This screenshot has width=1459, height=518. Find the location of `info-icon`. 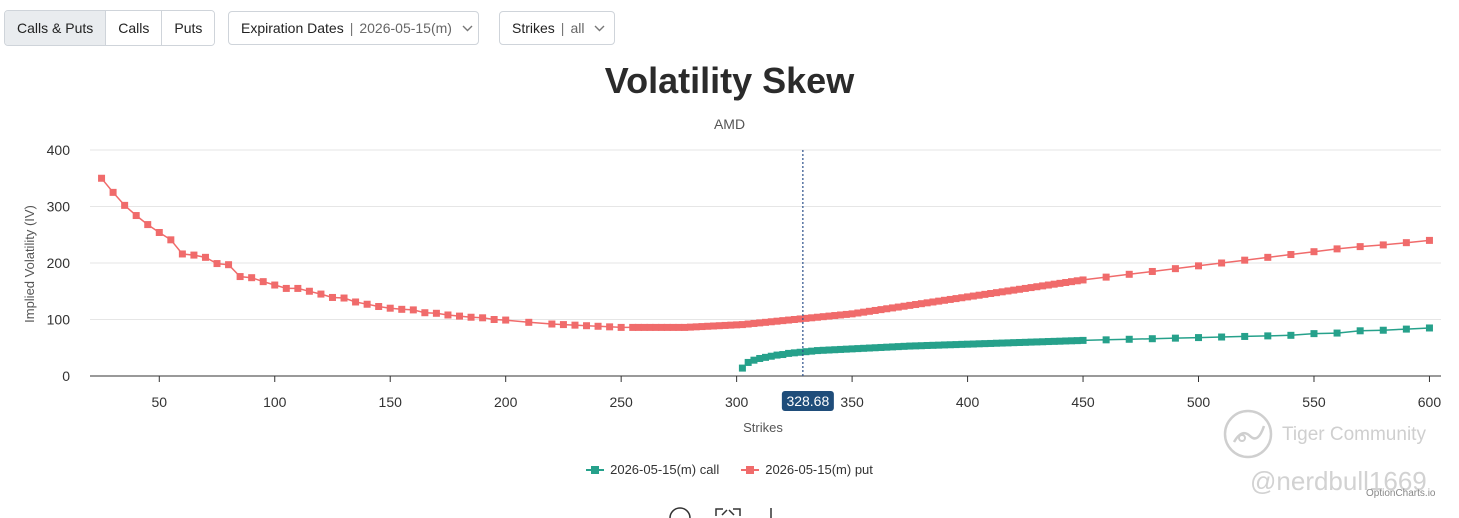

info-icon is located at coordinates (680, 512).